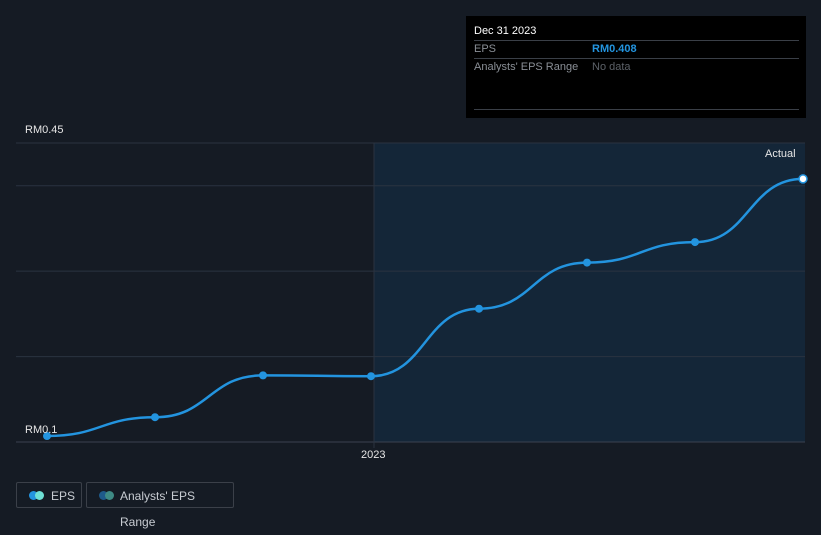 The width and height of the screenshot is (821, 535). What do you see at coordinates (505, 31) in the screenshot?
I see `tooltip-date: Dec 31 2023` at bounding box center [505, 31].